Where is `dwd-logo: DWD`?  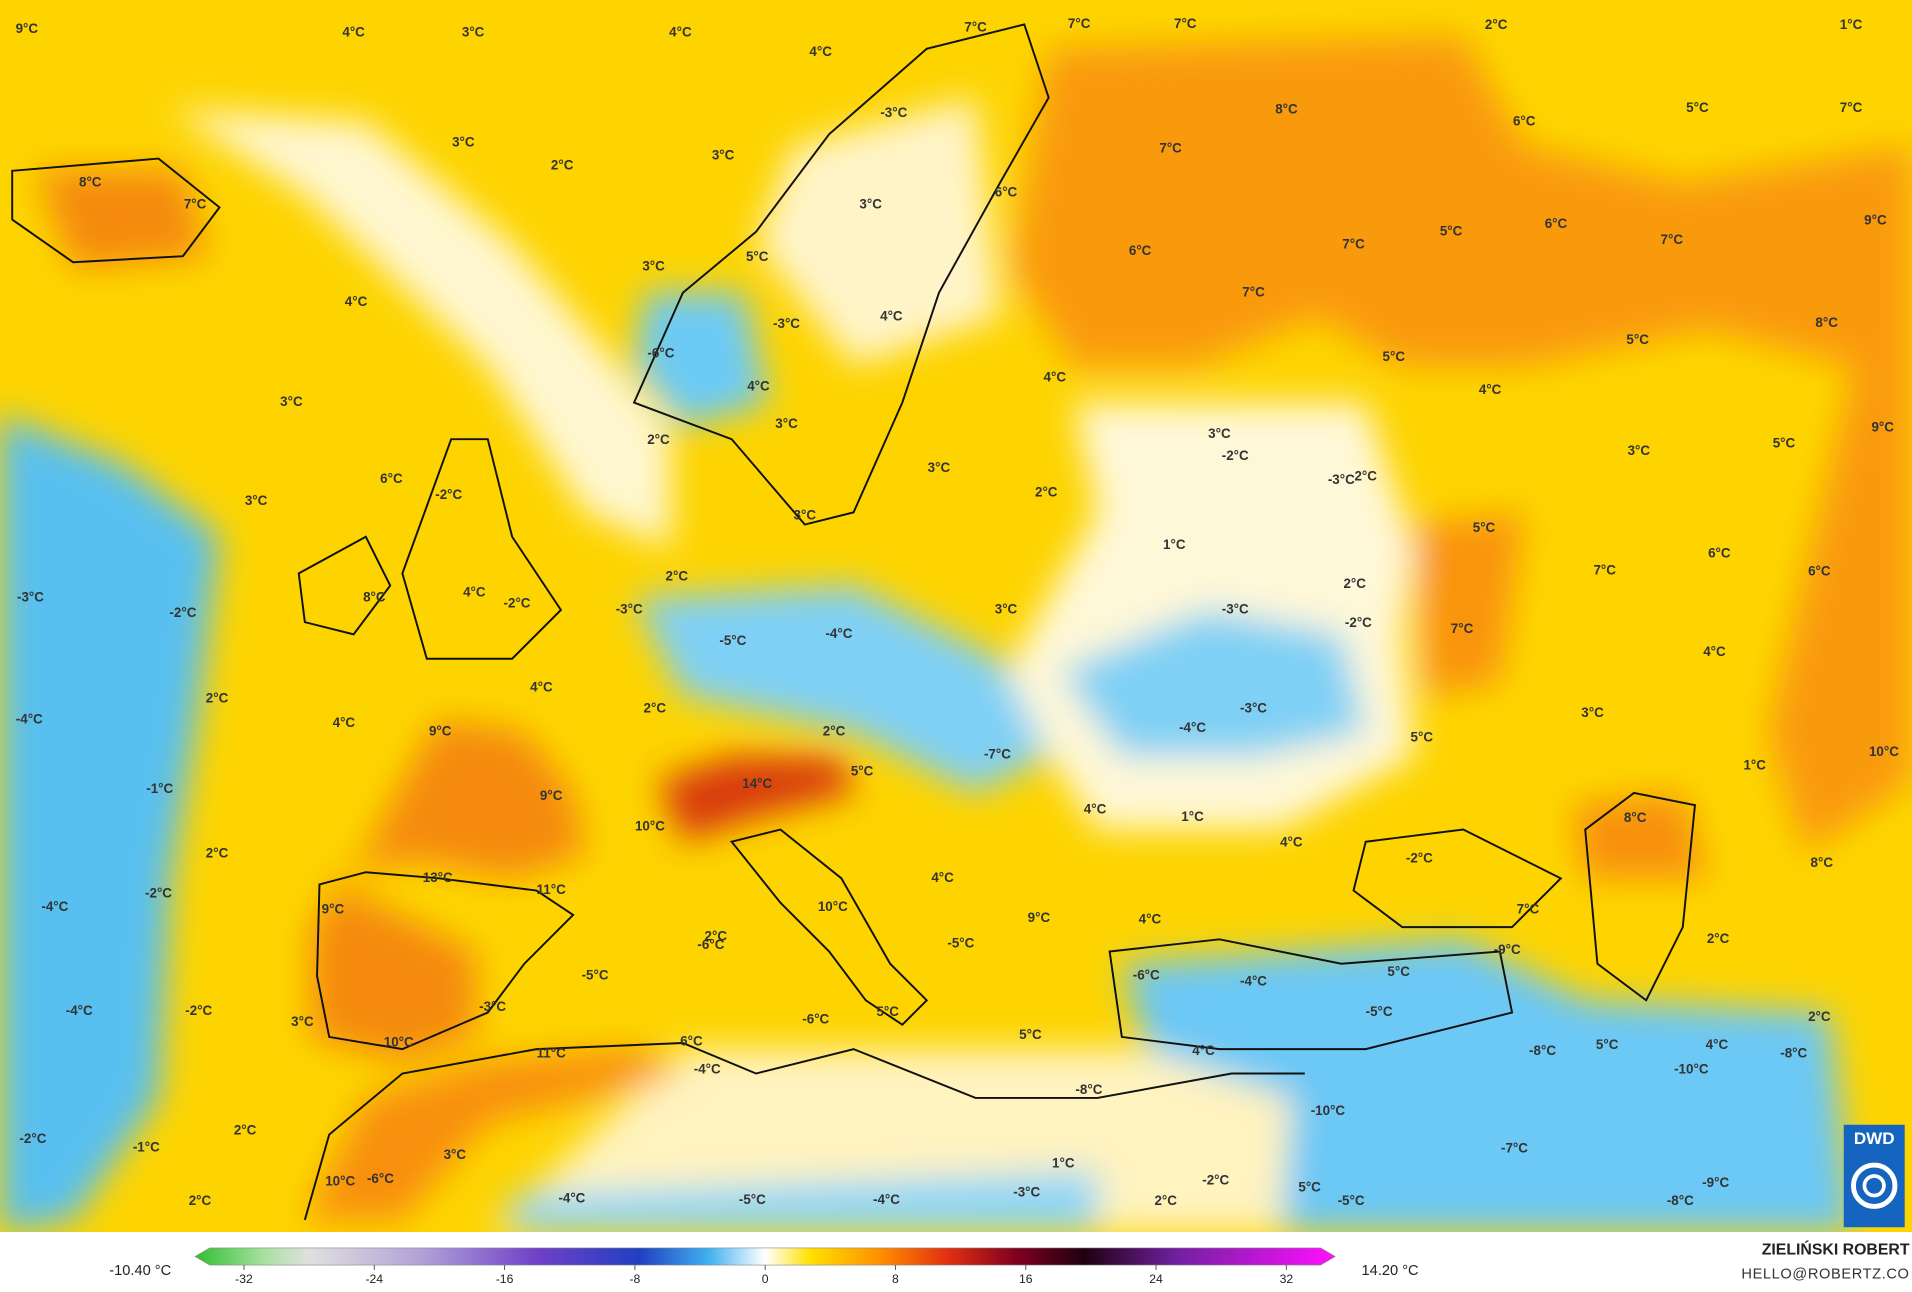 dwd-logo: DWD is located at coordinates (1874, 1176).